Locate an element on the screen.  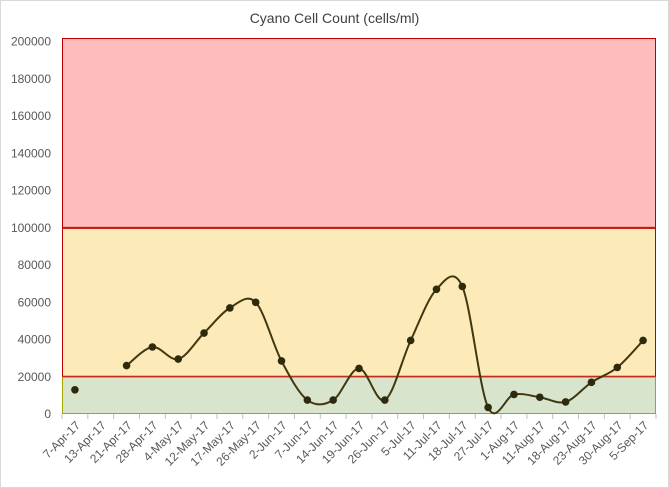
y-tick-label-7: 140000 is located at coordinates (31, 153).